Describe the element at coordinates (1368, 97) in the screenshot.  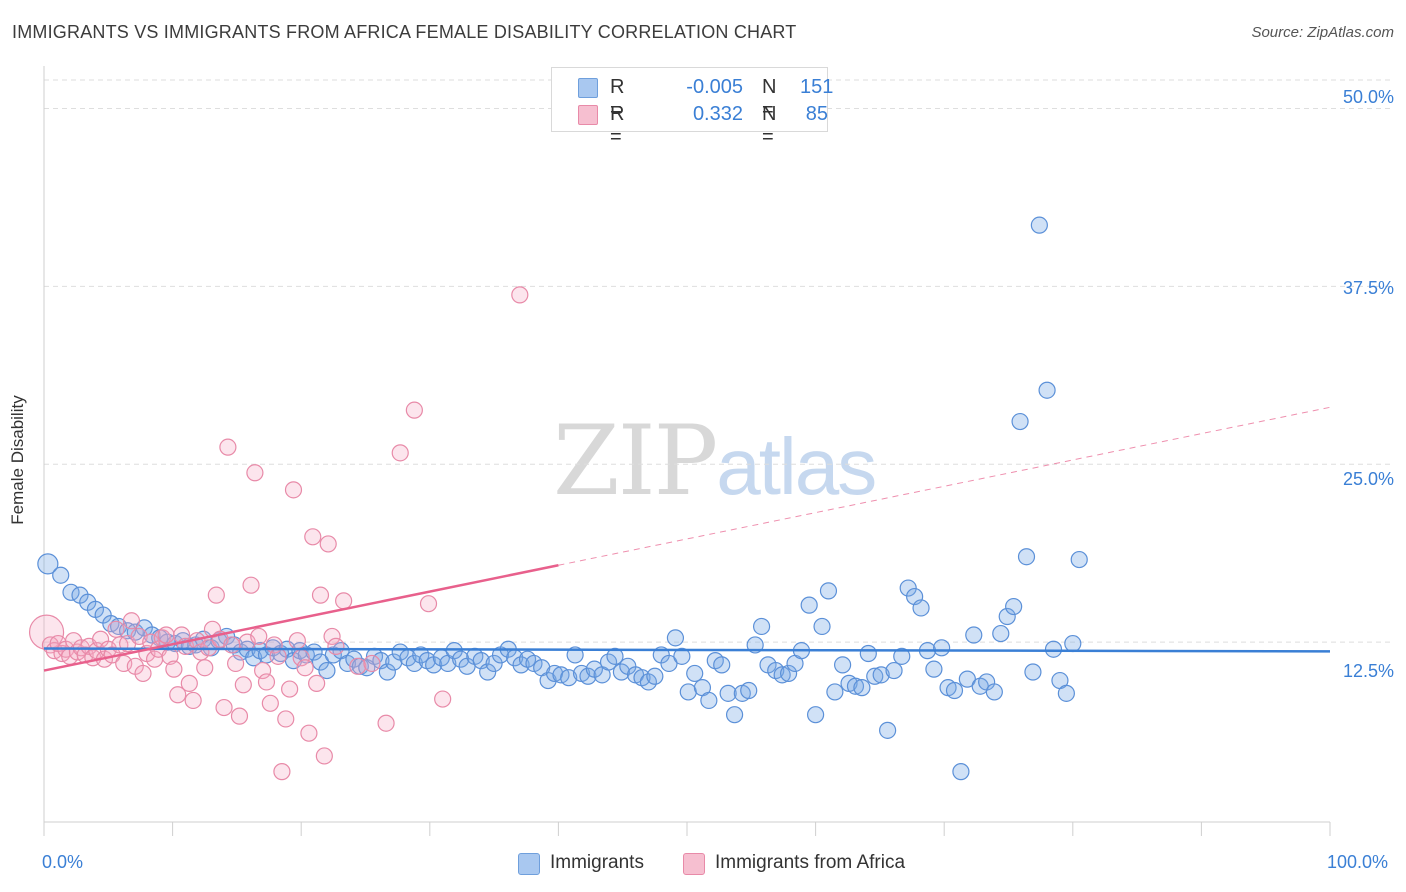
I see `y-tick-label-50: 50.0%` at that location.